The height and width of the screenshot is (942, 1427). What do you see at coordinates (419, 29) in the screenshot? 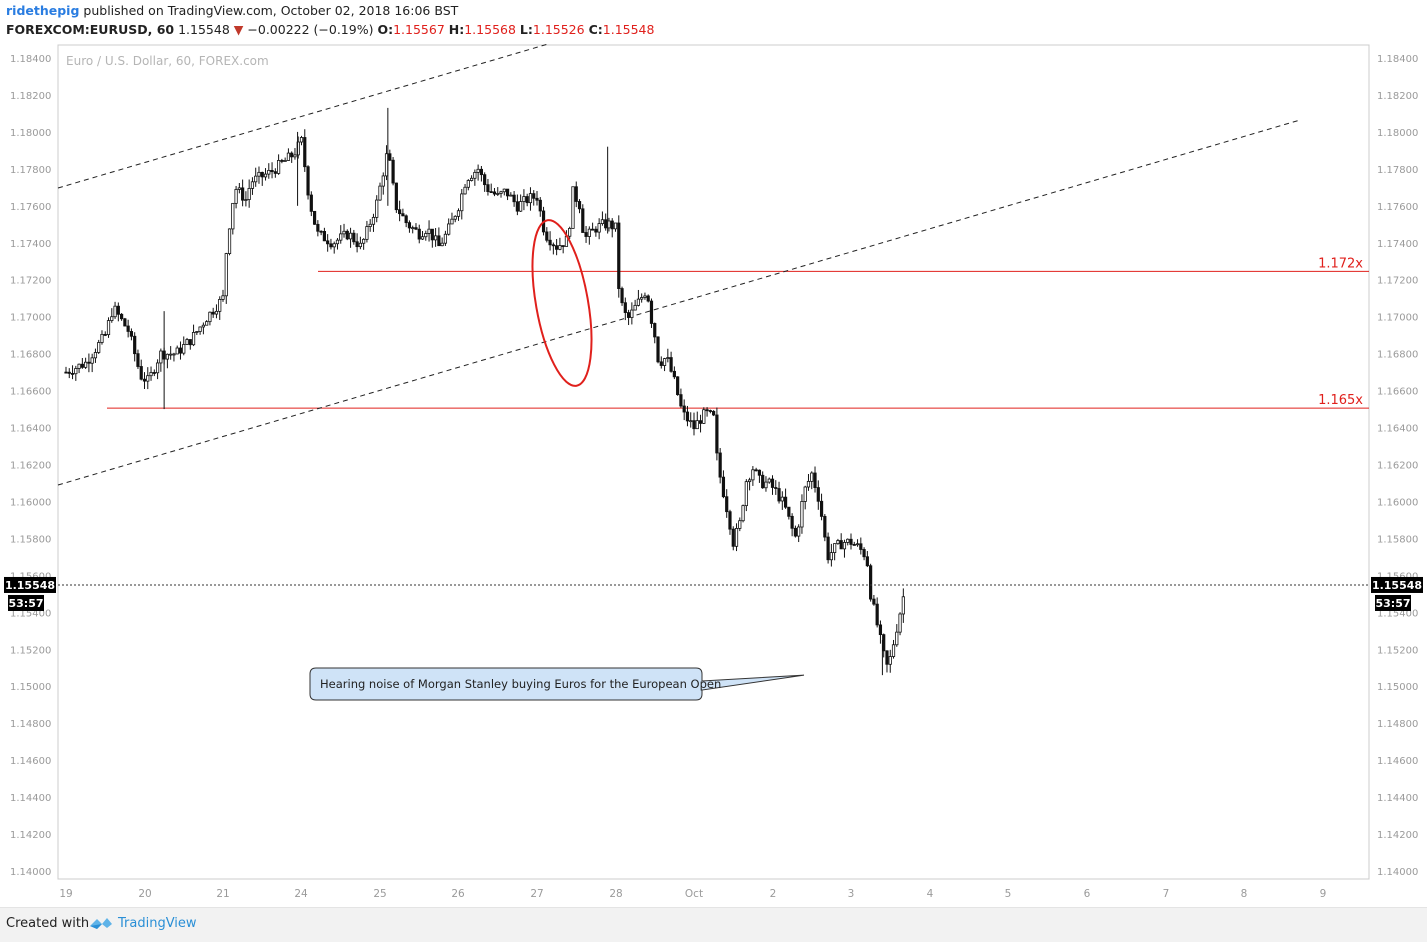
I see `open-value: 1.15567` at bounding box center [419, 29].